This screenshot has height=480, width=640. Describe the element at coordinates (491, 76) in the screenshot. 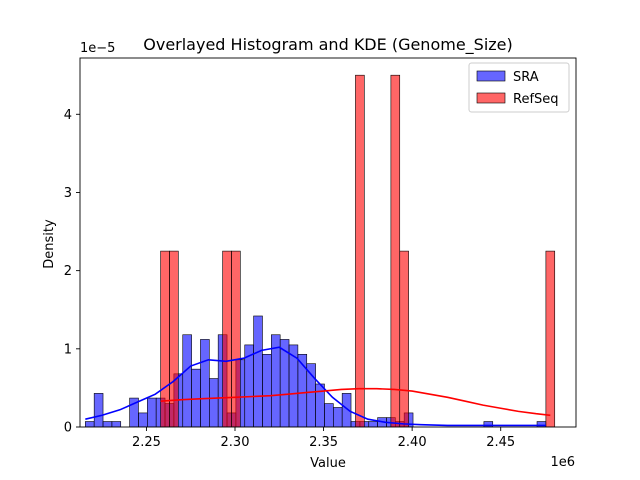

I see `legend-swatch-sra` at that location.